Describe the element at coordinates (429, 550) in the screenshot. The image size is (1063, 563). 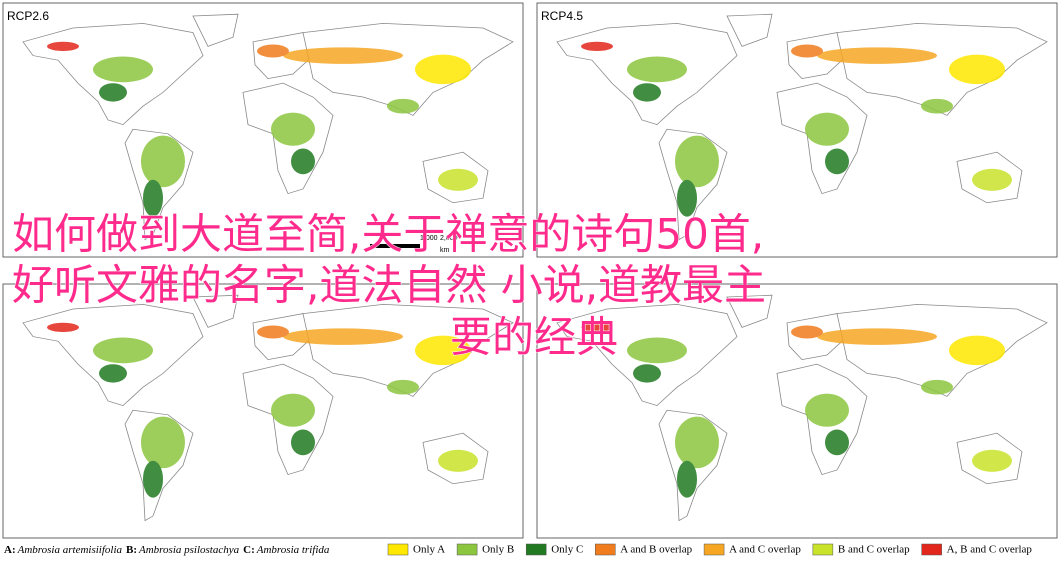
I see `legend-label: Only A` at that location.